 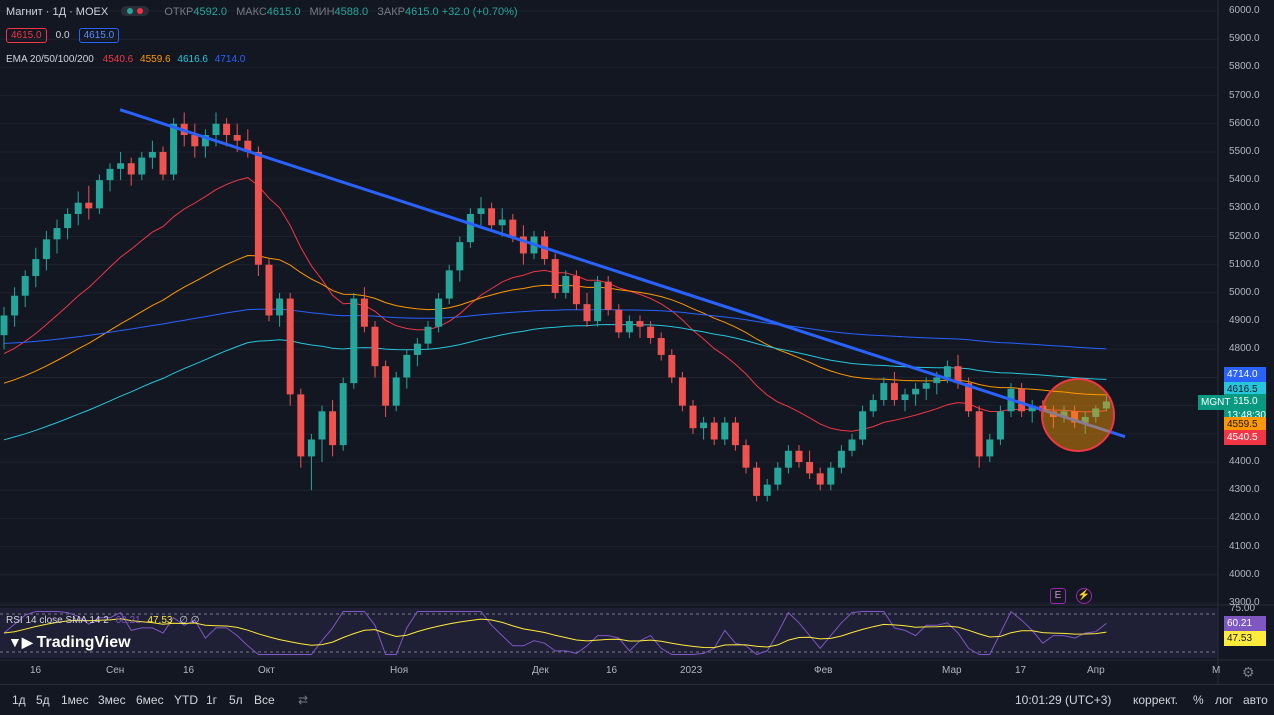 What do you see at coordinates (150, 700) in the screenshot?
I see `timeframe-6m: 6мес` at bounding box center [150, 700].